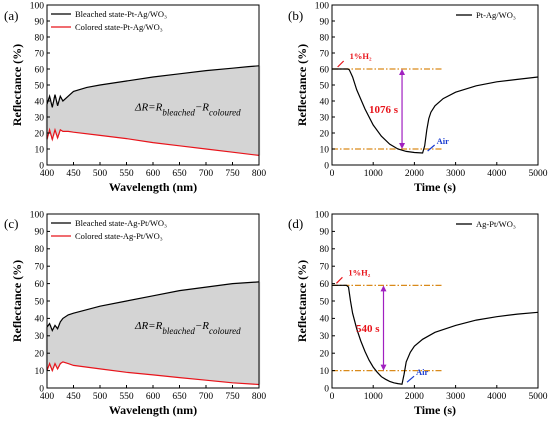  What do you see at coordinates (153, 187) in the screenshot?
I see `panel-a-x-axis-label: Wavelength (nm)` at bounding box center [153, 187].